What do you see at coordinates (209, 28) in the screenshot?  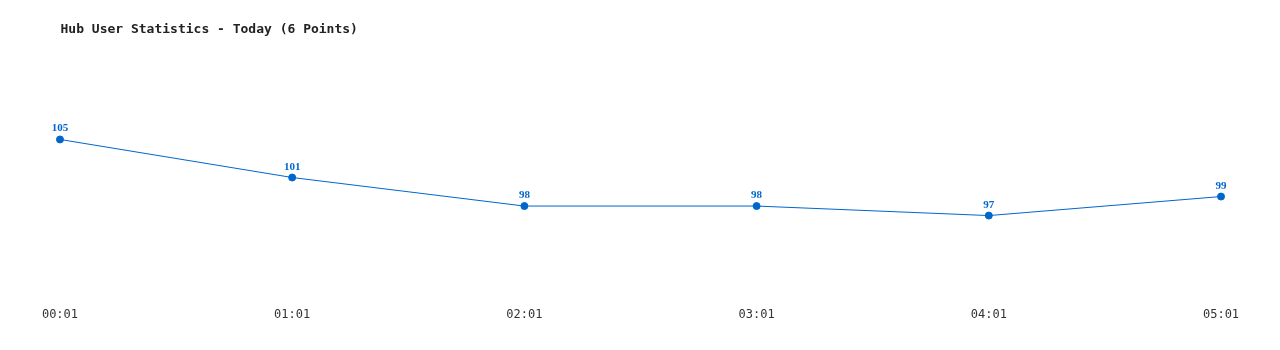 I see `chart-title: Hub User Statistics - Today (6 Points)` at bounding box center [209, 28].